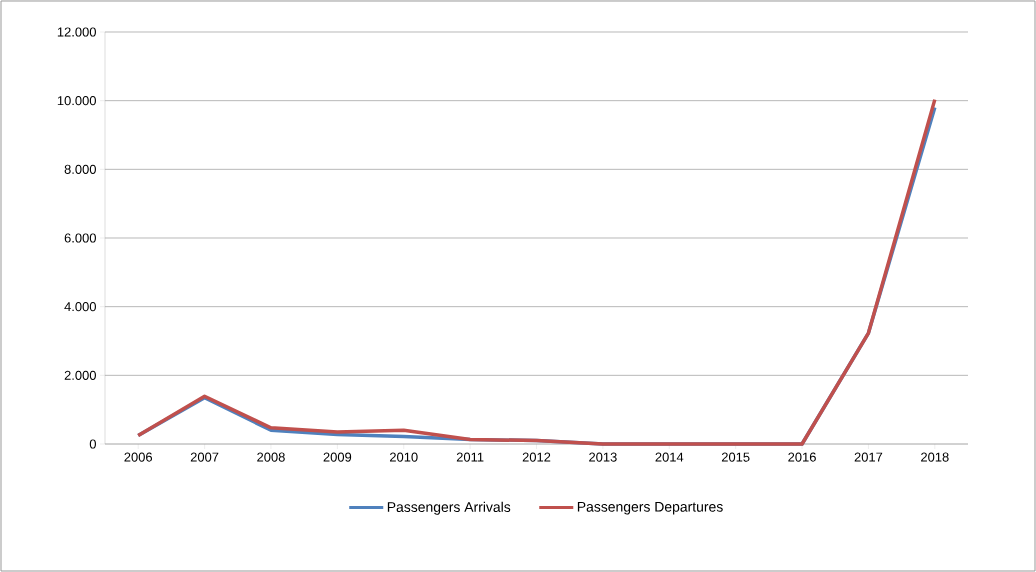 The image size is (1036, 572). What do you see at coordinates (76, 32) in the screenshot?
I see `y-tick-label: 12.000` at bounding box center [76, 32].